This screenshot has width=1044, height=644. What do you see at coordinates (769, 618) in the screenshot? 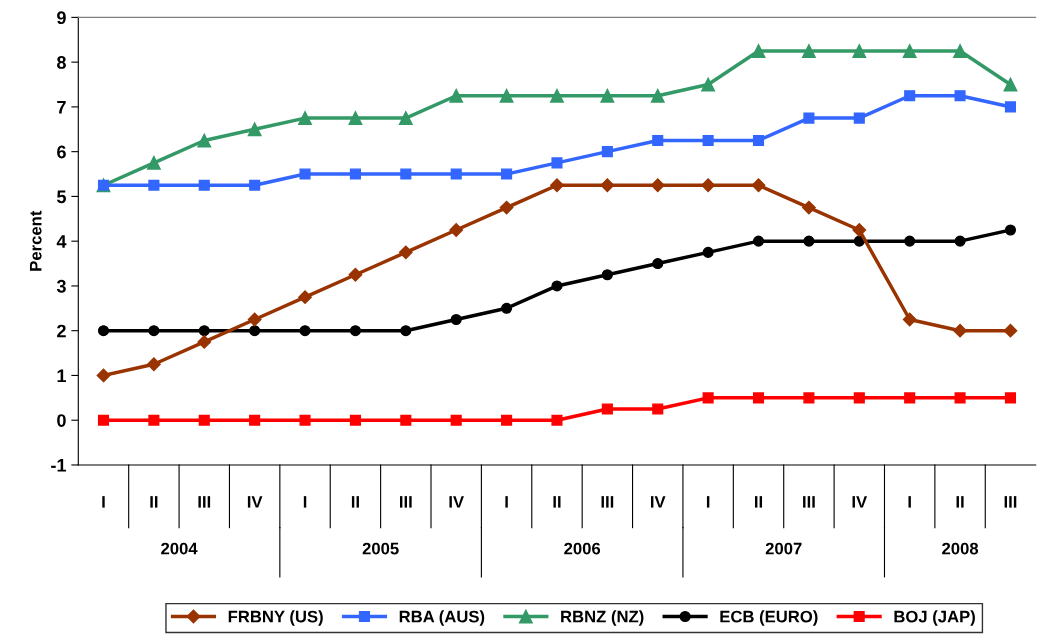
I see `legend-label: ECB (EURO)` at bounding box center [769, 618].